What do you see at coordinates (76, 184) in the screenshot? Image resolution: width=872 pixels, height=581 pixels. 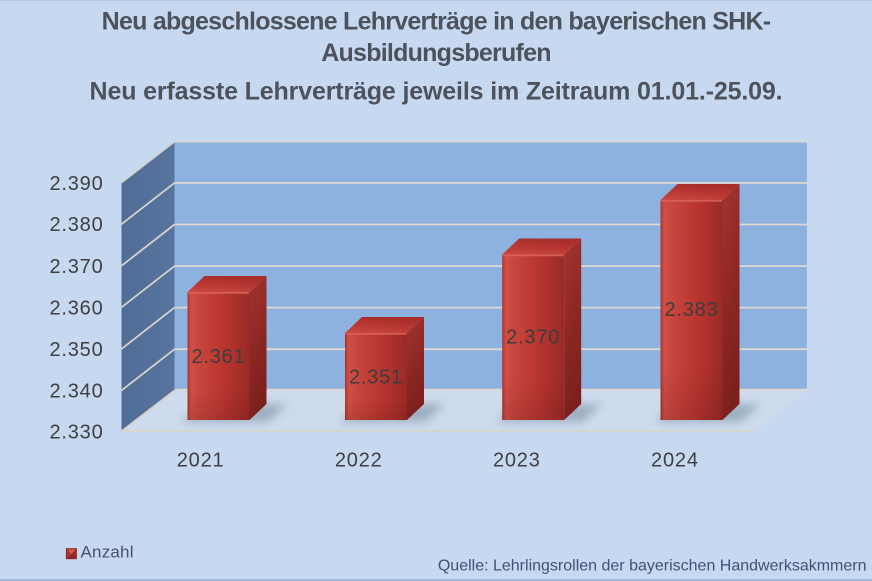 I see `svg-text: 2.390` at bounding box center [76, 184].